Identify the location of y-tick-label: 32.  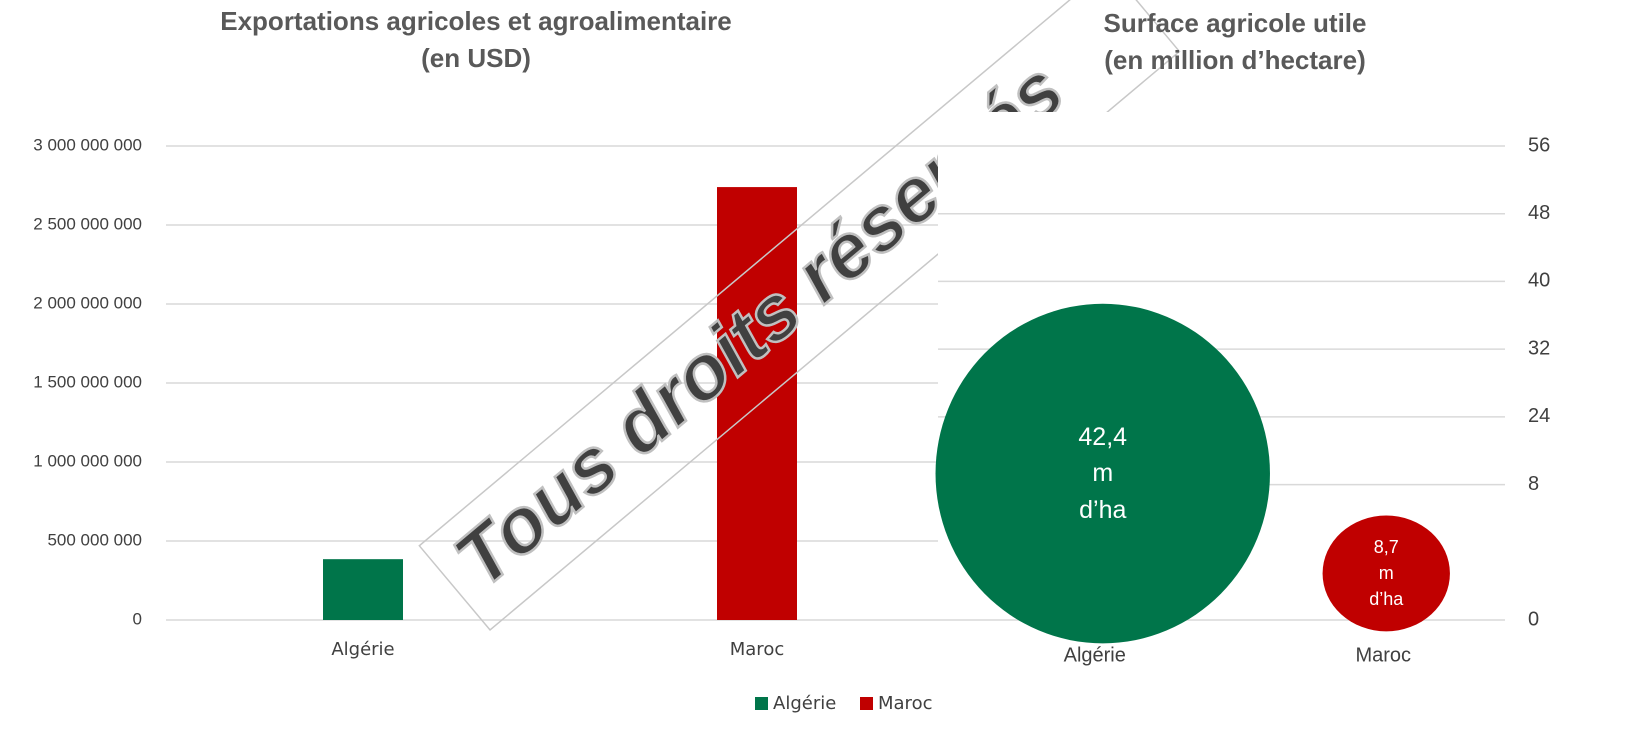
(1539, 348).